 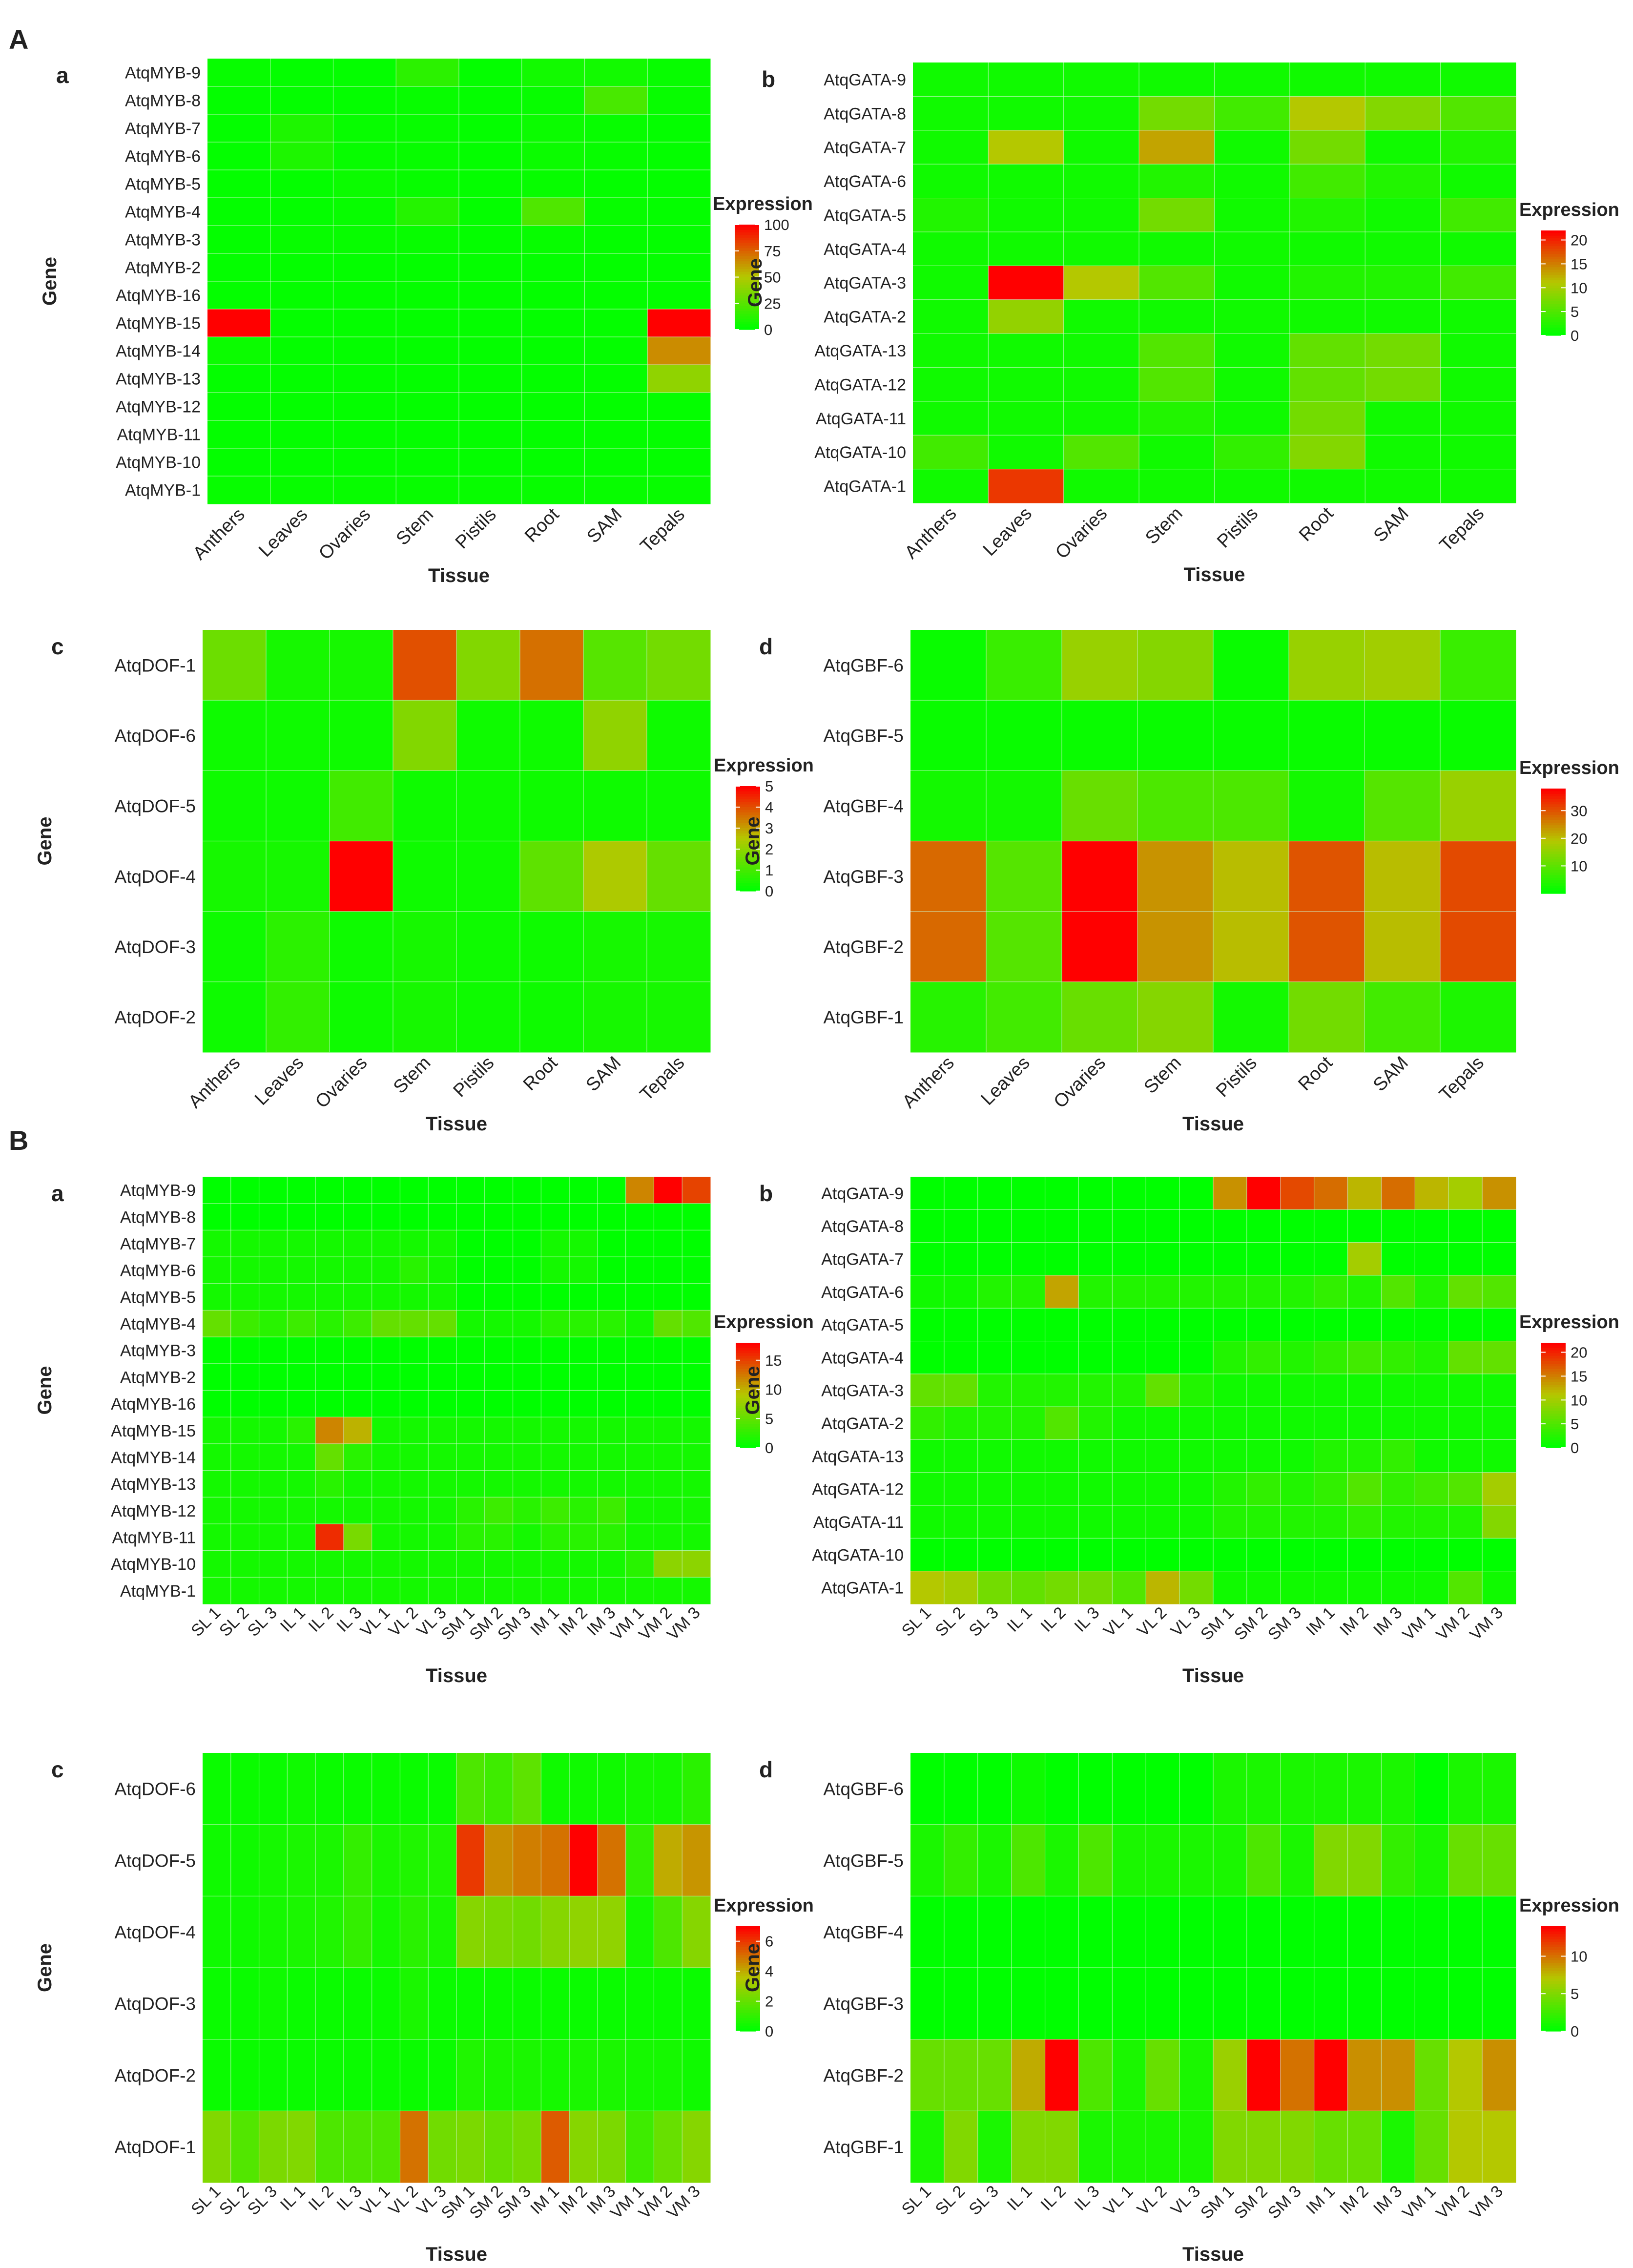 I want to click on legend-tick-label: 20, so click(x=1579, y=838).